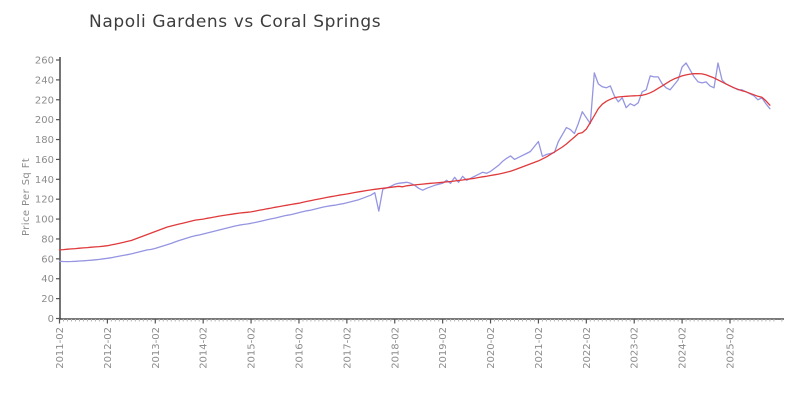 The image size is (800, 400). What do you see at coordinates (635, 348) in the screenshot?
I see `x-tick-label: 2023-02` at bounding box center [635, 348].